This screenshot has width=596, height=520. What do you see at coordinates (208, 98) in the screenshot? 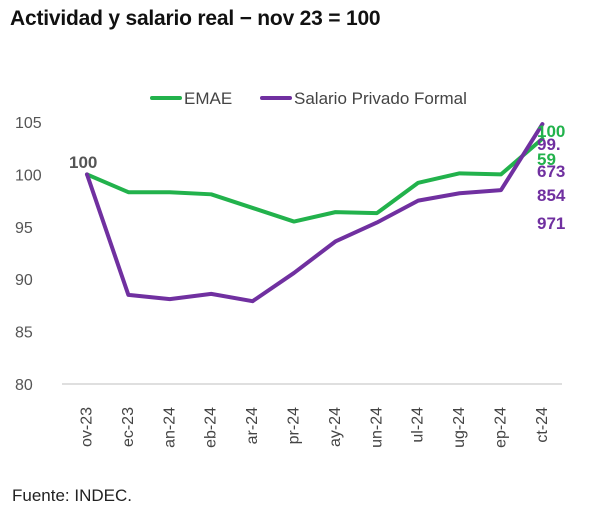
I see `legend-label-1: EMAE` at bounding box center [208, 98].